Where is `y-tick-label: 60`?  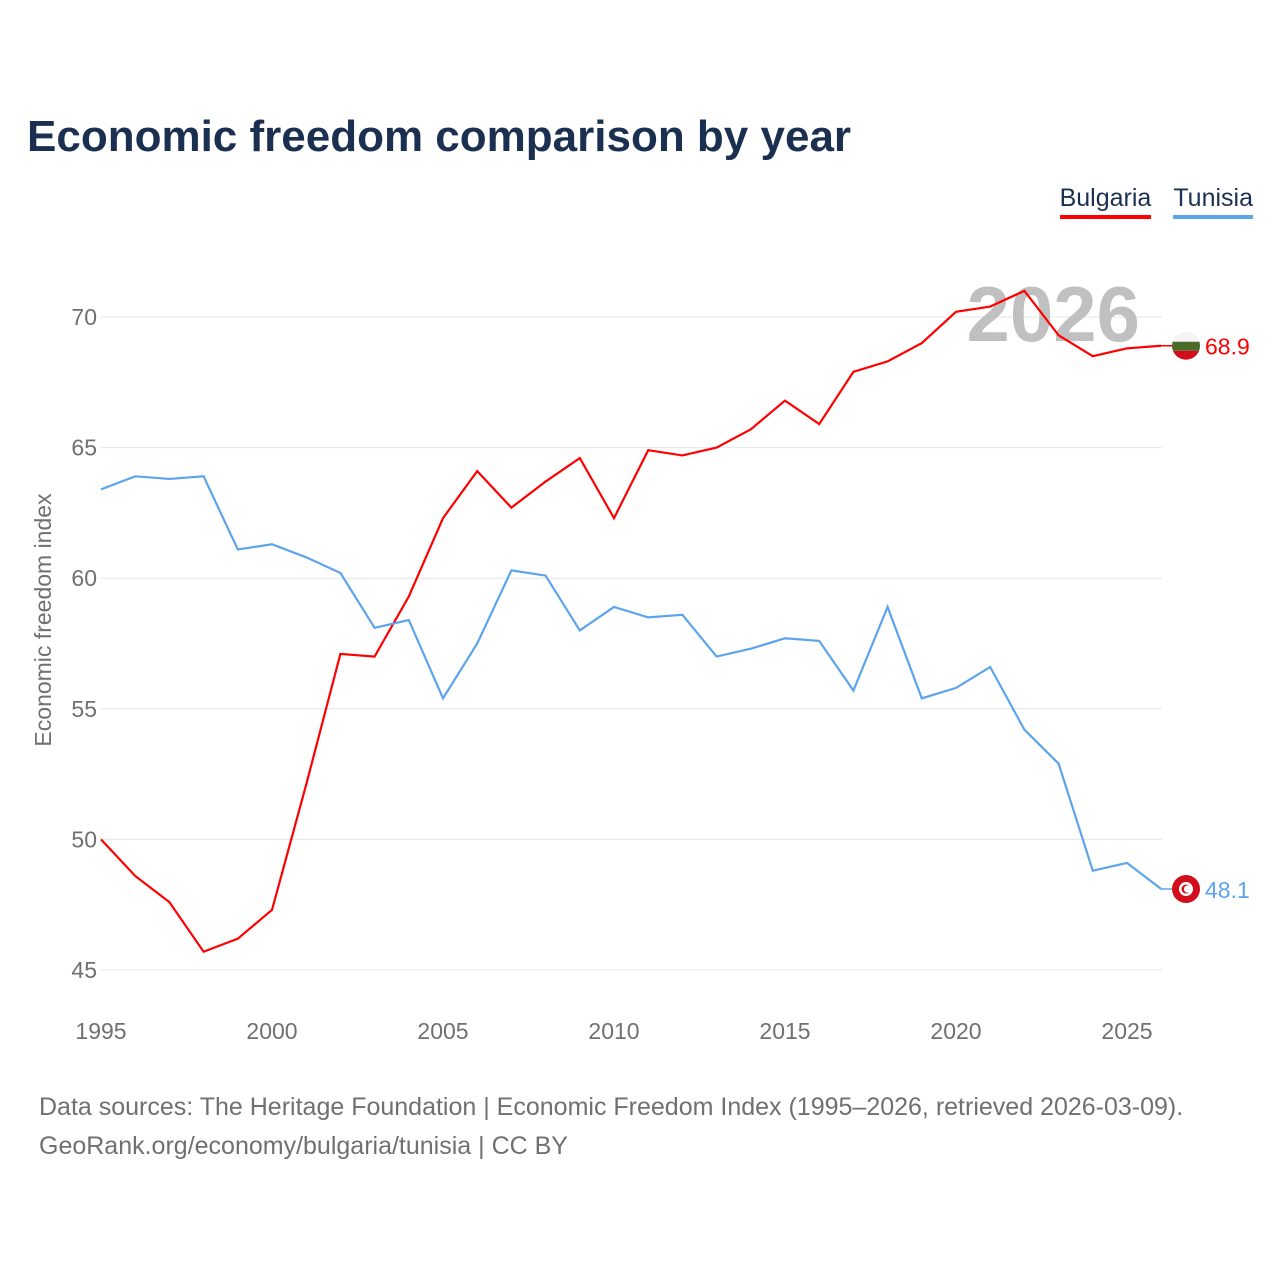
y-tick-label: 60 is located at coordinates (84, 578).